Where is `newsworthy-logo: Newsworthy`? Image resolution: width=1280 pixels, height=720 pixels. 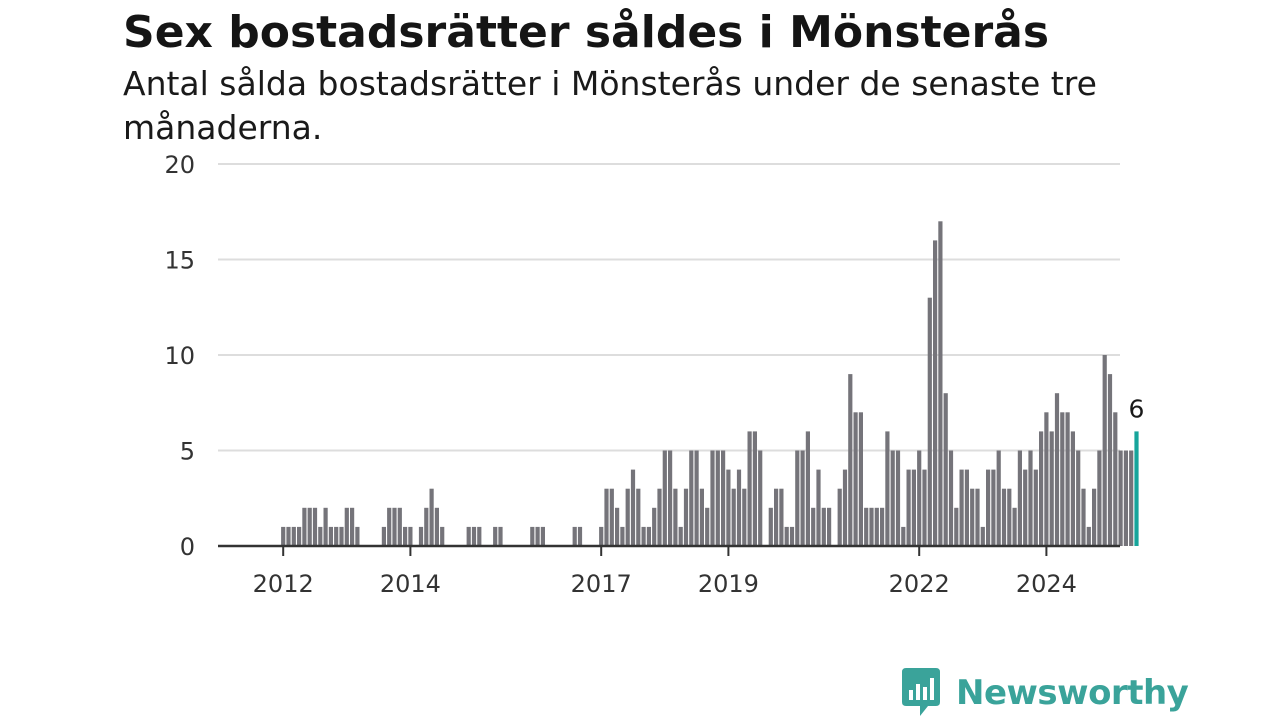 newsworthy-logo: Newsworthy is located at coordinates (1044, 693).